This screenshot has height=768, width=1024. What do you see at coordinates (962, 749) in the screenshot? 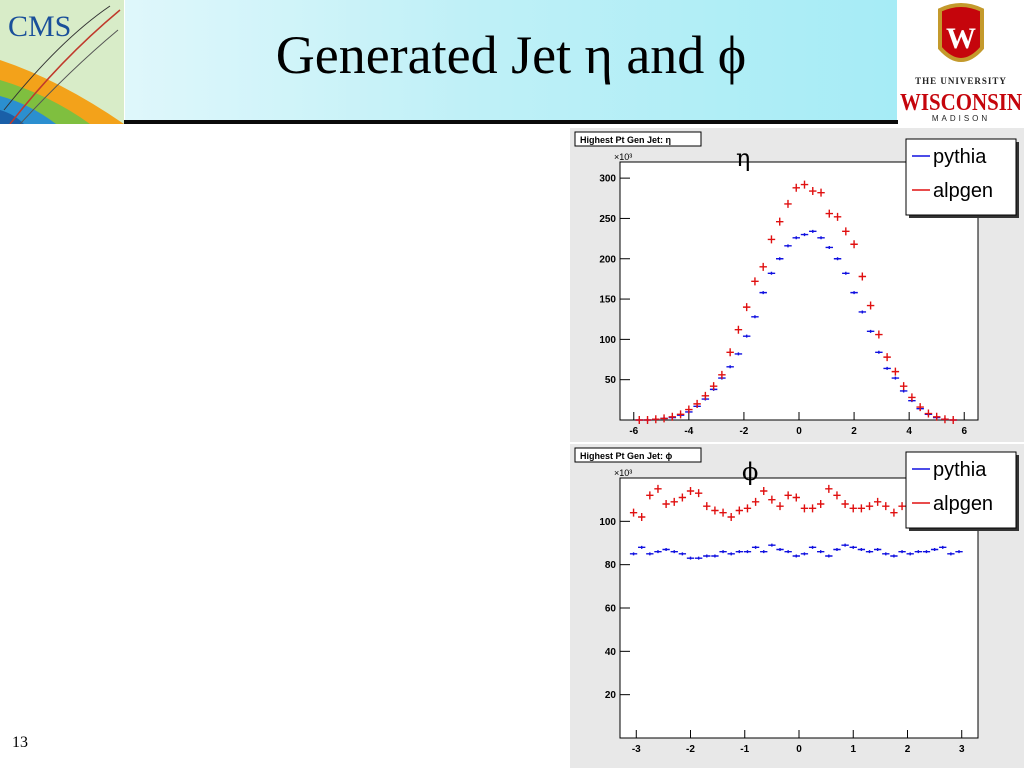
I see `phi-xtick-label: 3` at bounding box center [962, 749].